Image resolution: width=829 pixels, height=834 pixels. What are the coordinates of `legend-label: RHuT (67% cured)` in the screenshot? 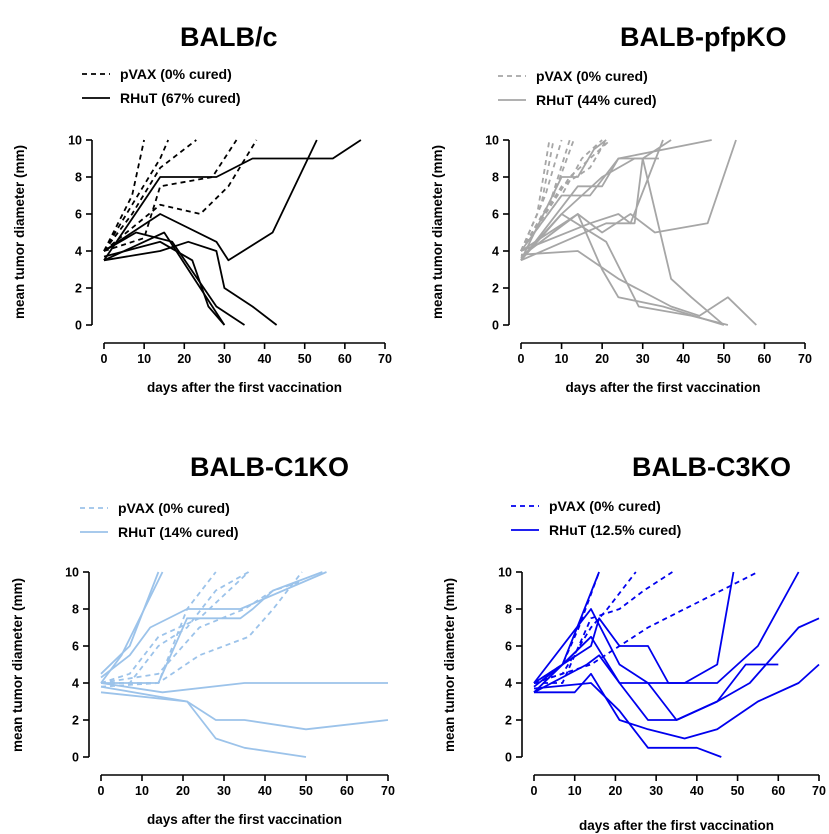 It's located at (180, 98).